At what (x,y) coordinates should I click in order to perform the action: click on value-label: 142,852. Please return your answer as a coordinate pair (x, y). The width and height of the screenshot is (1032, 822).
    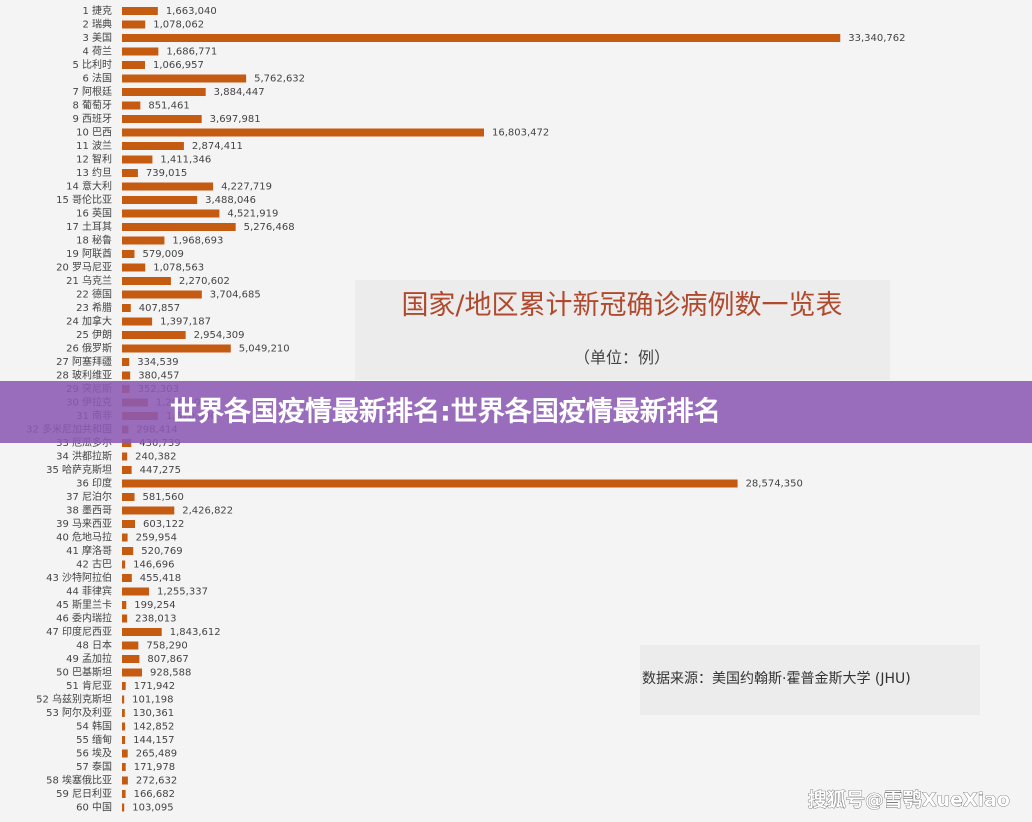
    Looking at the image, I should click on (153, 727).